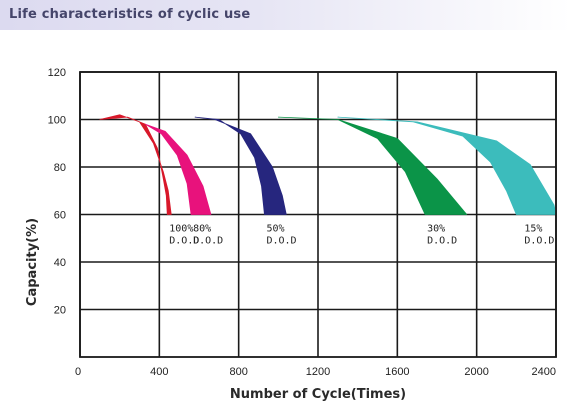 This screenshot has width=571, height=403. I want to click on x-tick-label: 2000, so click(476, 372).